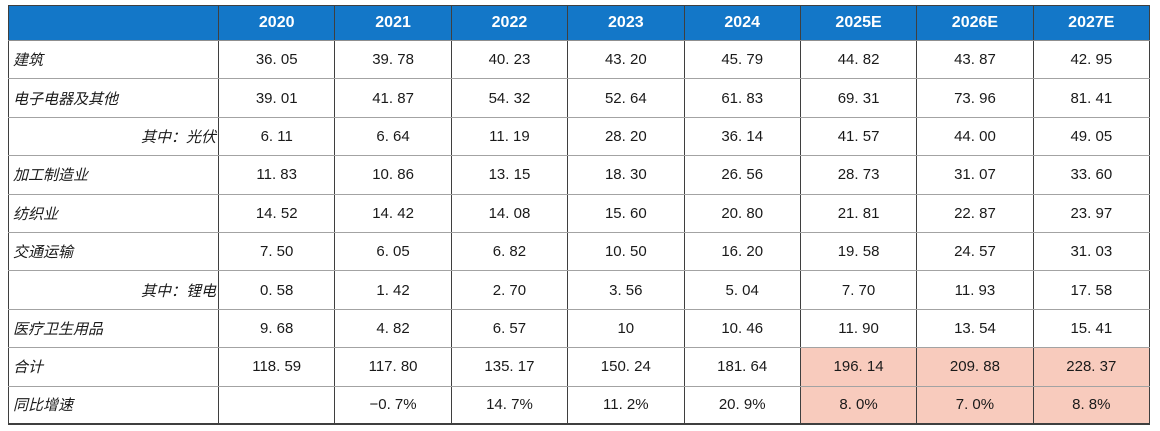 The height and width of the screenshot is (431, 1160). Describe the element at coordinates (276, 290) in the screenshot. I see `value-cell: 0. 58` at that location.